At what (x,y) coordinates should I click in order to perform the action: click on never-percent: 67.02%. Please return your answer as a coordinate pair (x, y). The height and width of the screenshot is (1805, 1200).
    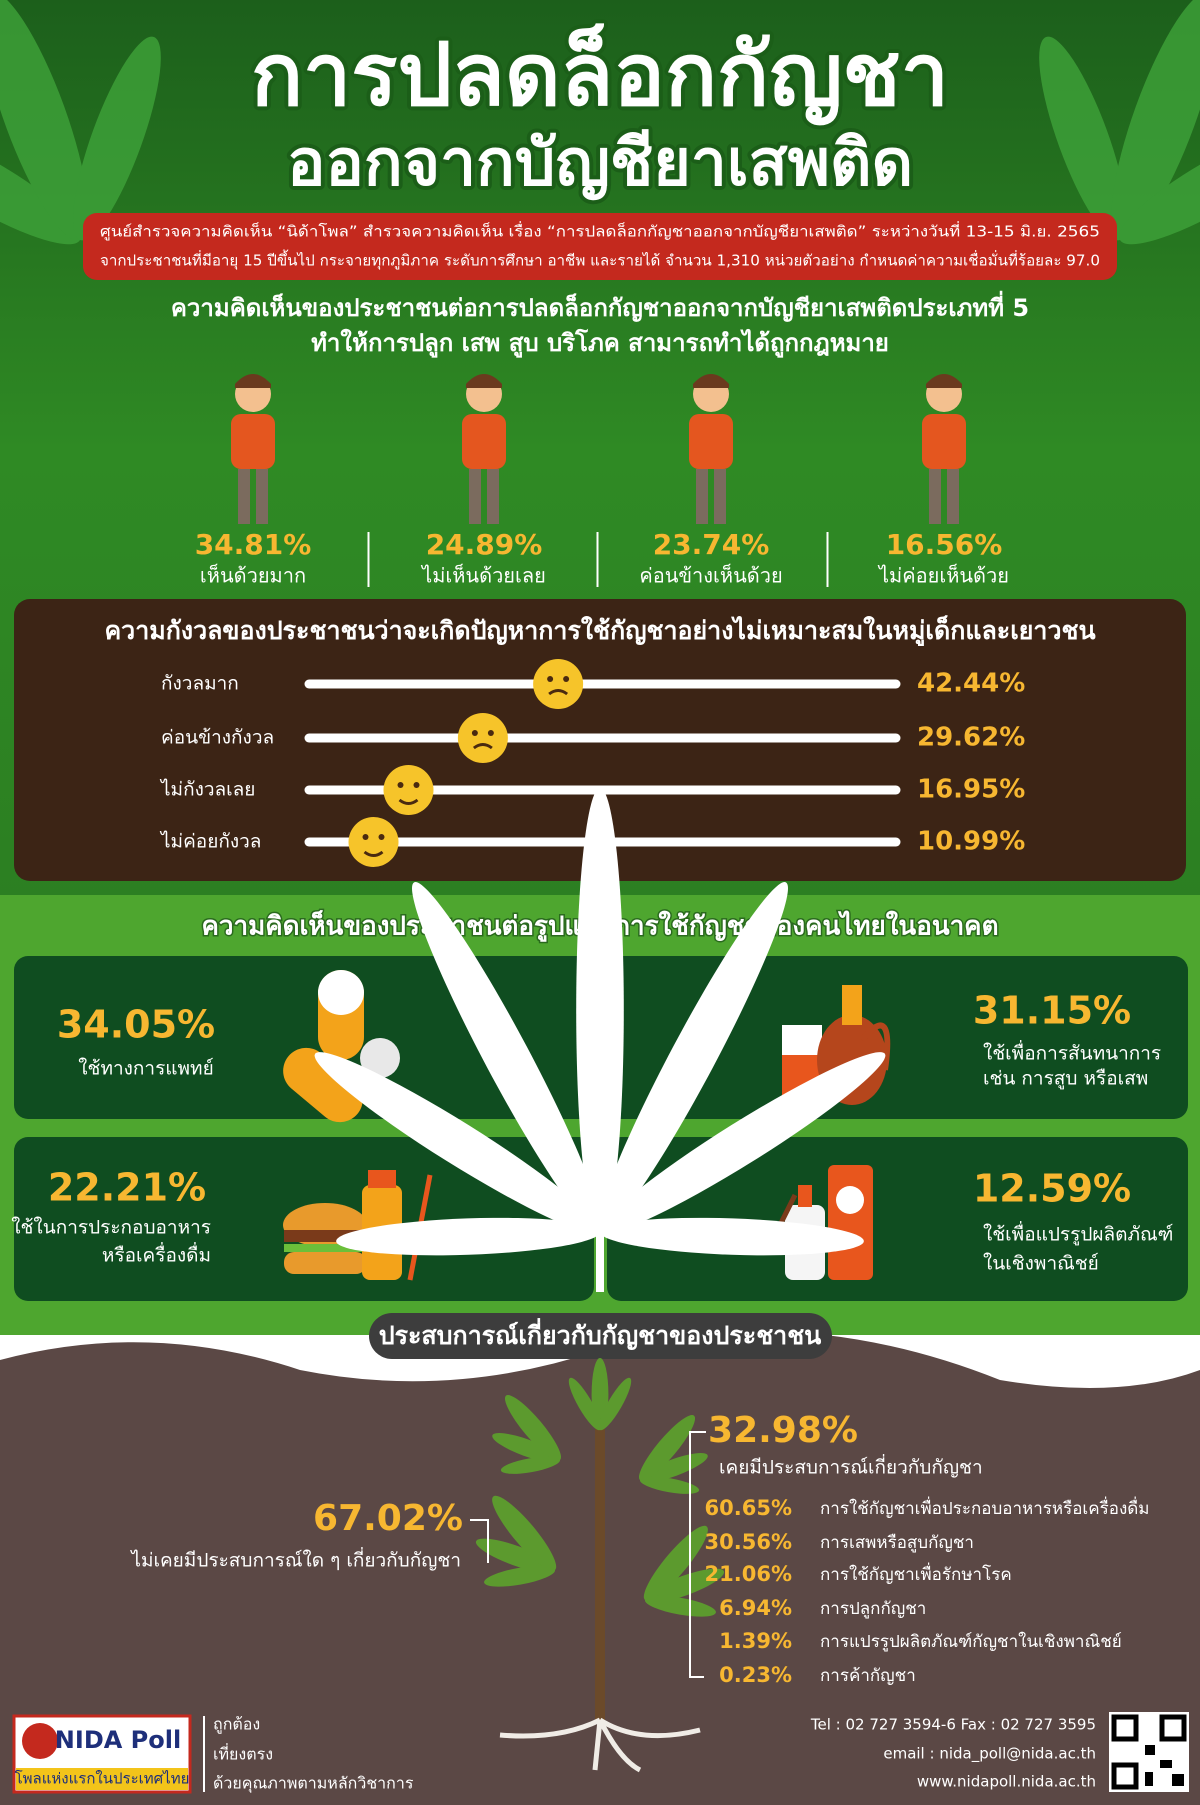
    Looking at the image, I should click on (388, 1518).